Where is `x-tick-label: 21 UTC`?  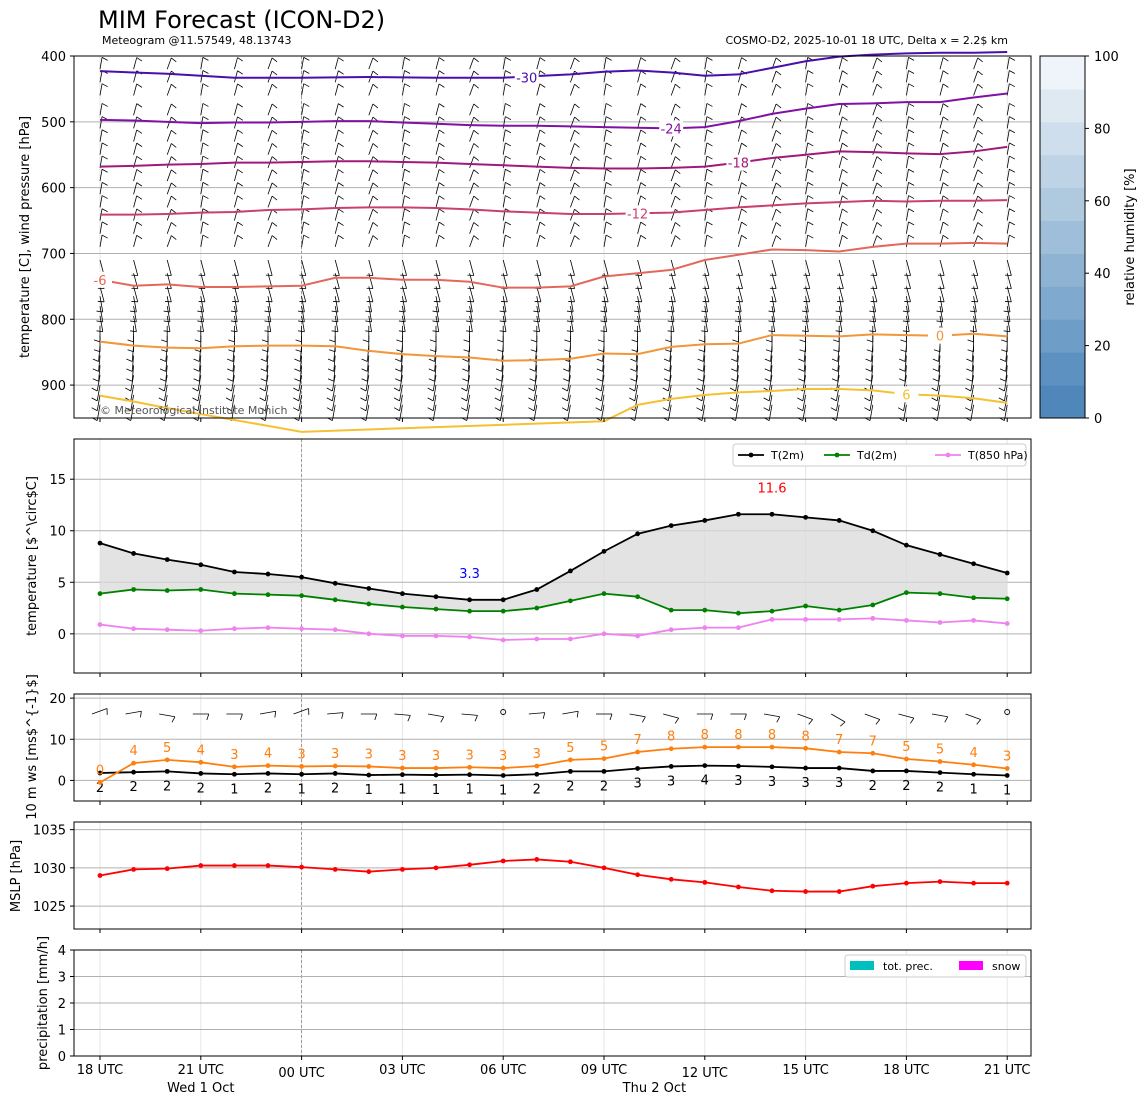 x-tick-label: 21 UTC is located at coordinates (1007, 1070).